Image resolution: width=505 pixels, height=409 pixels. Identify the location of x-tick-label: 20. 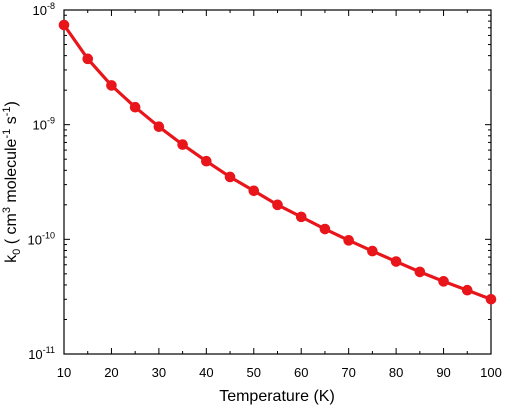
(111, 372).